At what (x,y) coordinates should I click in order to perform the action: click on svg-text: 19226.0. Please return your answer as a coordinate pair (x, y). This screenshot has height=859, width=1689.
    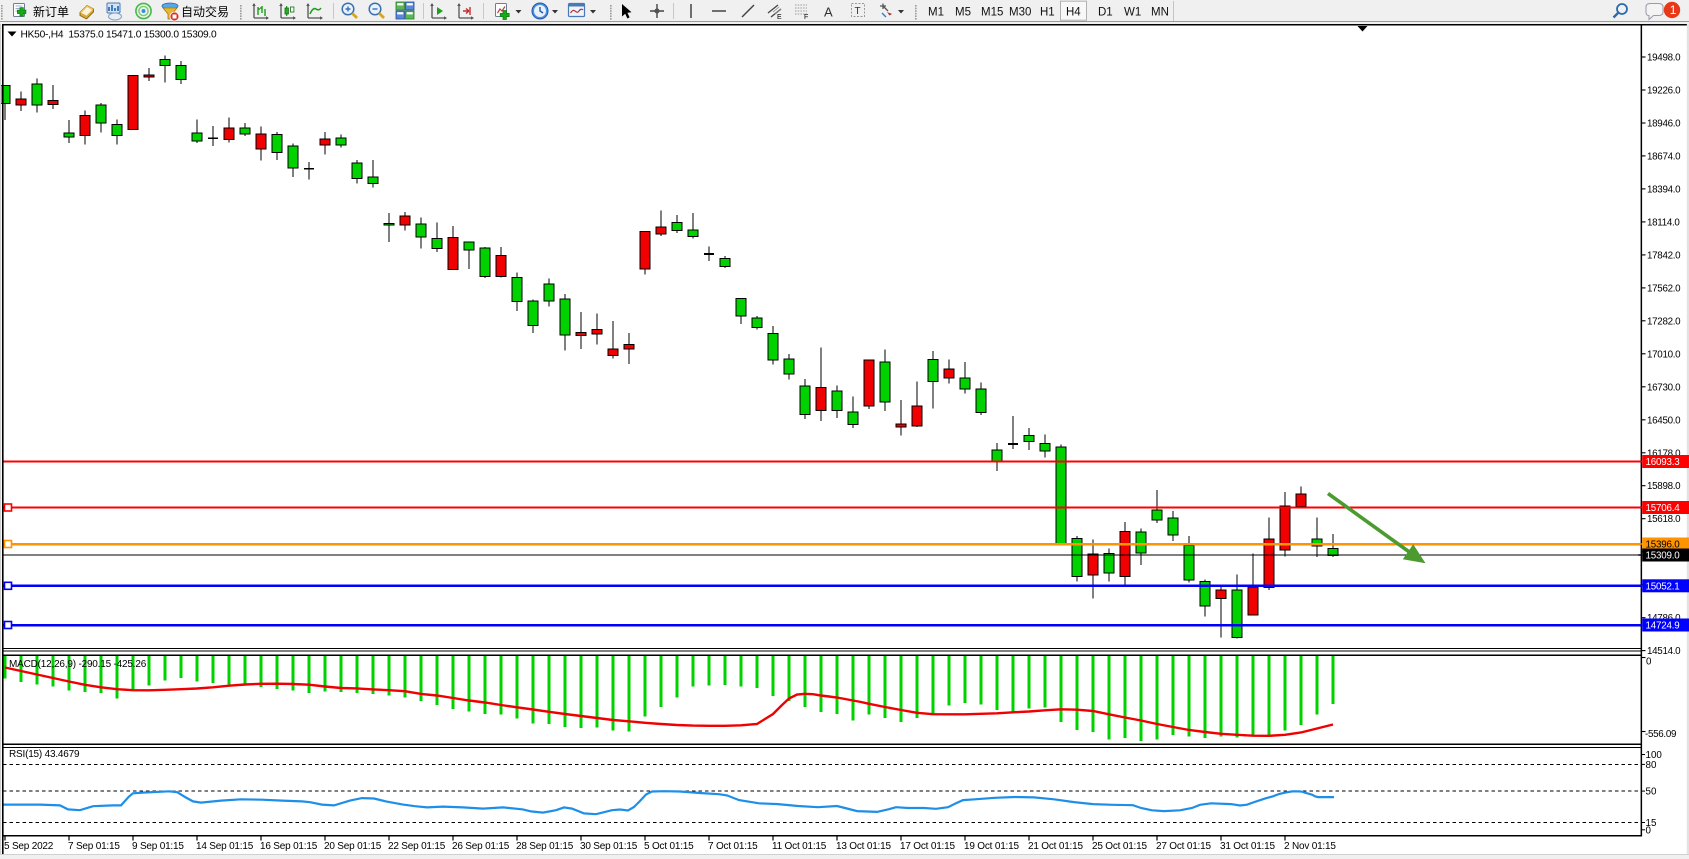
    Looking at the image, I should click on (1664, 91).